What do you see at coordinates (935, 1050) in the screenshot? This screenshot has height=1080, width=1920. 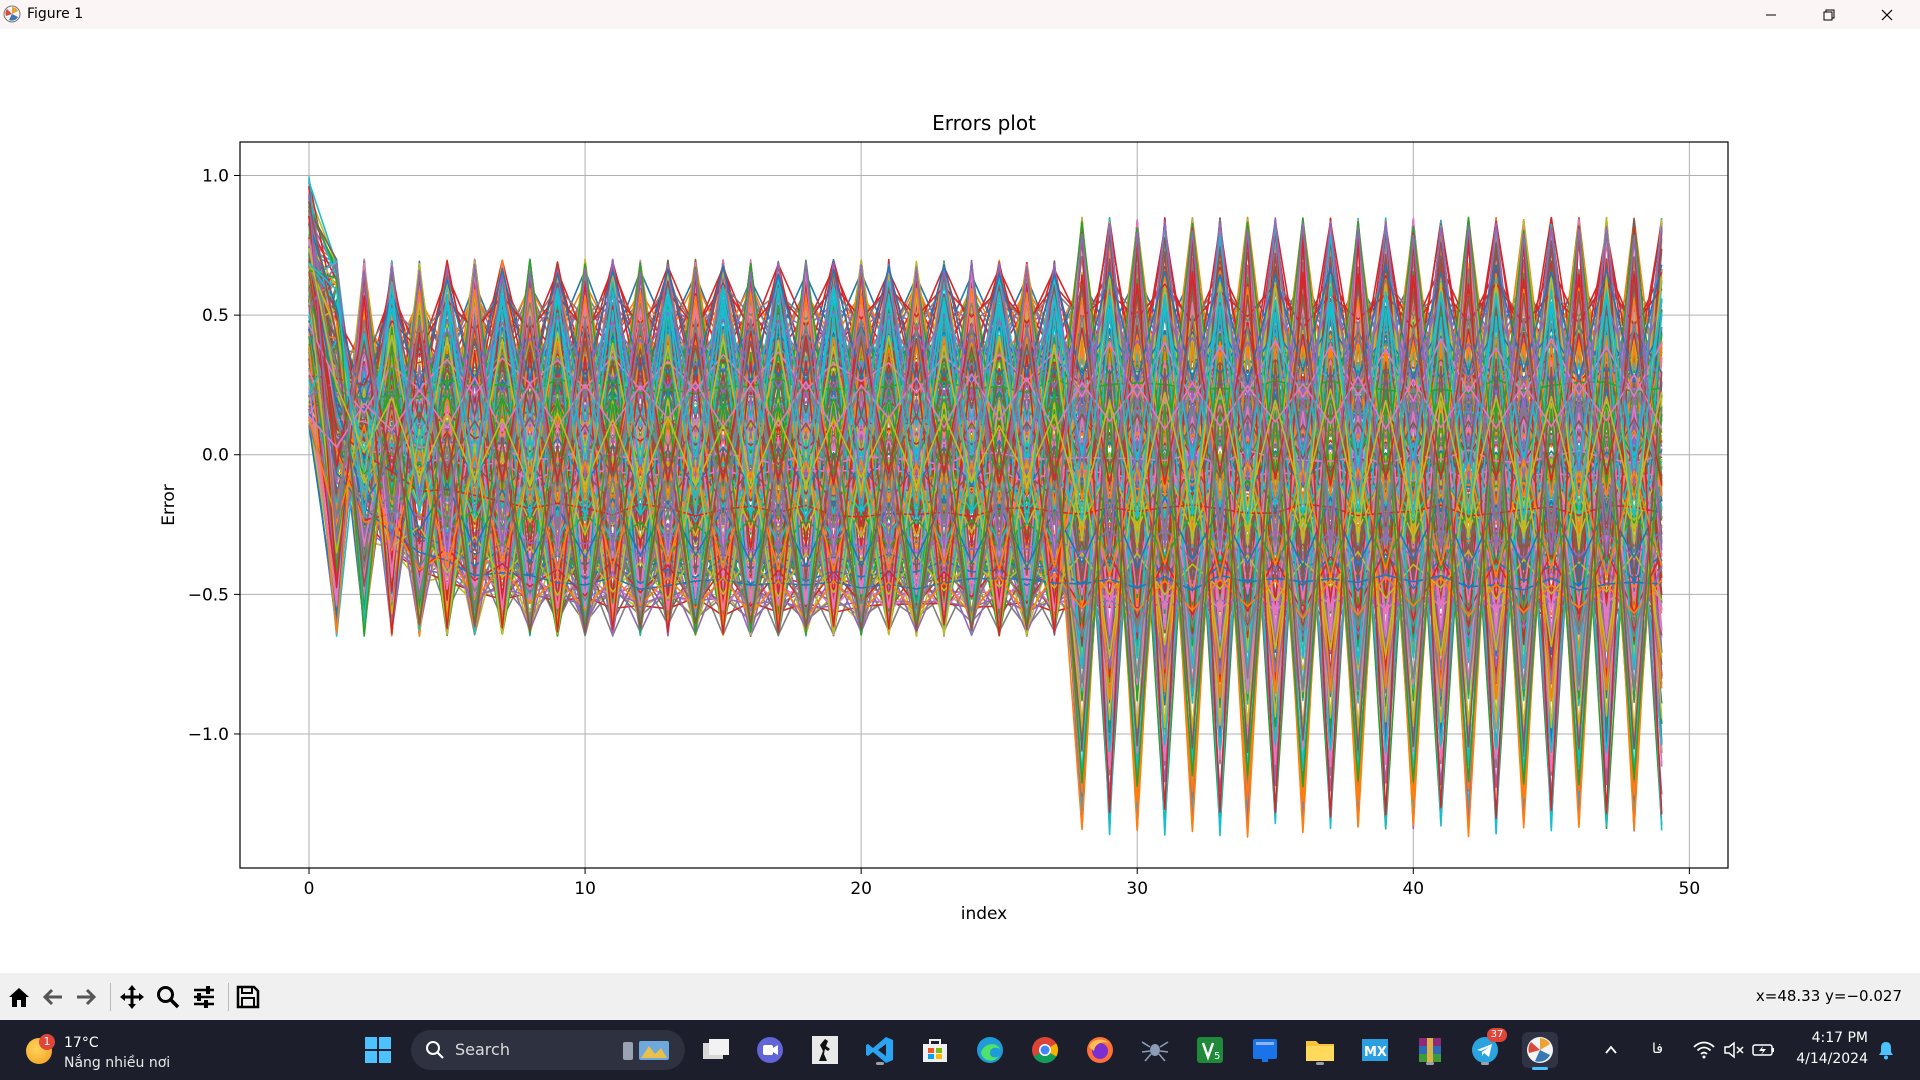 I see `store-app` at bounding box center [935, 1050].